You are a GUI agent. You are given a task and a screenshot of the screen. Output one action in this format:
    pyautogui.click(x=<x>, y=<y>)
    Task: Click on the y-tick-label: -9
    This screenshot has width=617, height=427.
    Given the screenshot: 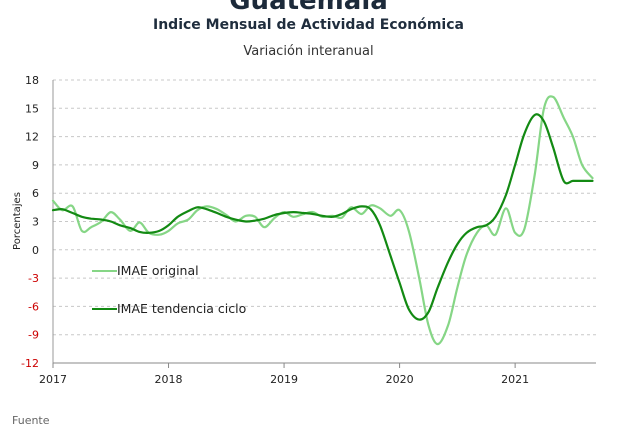 What is the action you would take?
    pyautogui.click(x=33, y=335)
    